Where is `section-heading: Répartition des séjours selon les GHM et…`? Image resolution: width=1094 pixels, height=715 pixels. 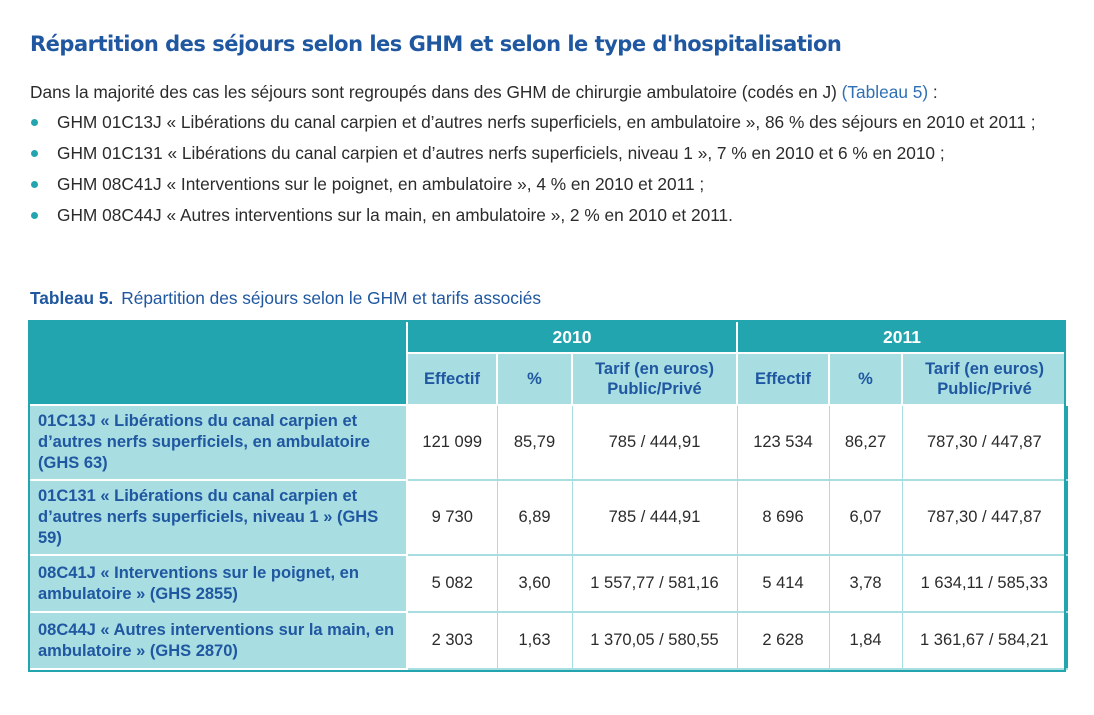
section-heading: Répartition des séjours selon les GHM et… is located at coordinates (436, 44).